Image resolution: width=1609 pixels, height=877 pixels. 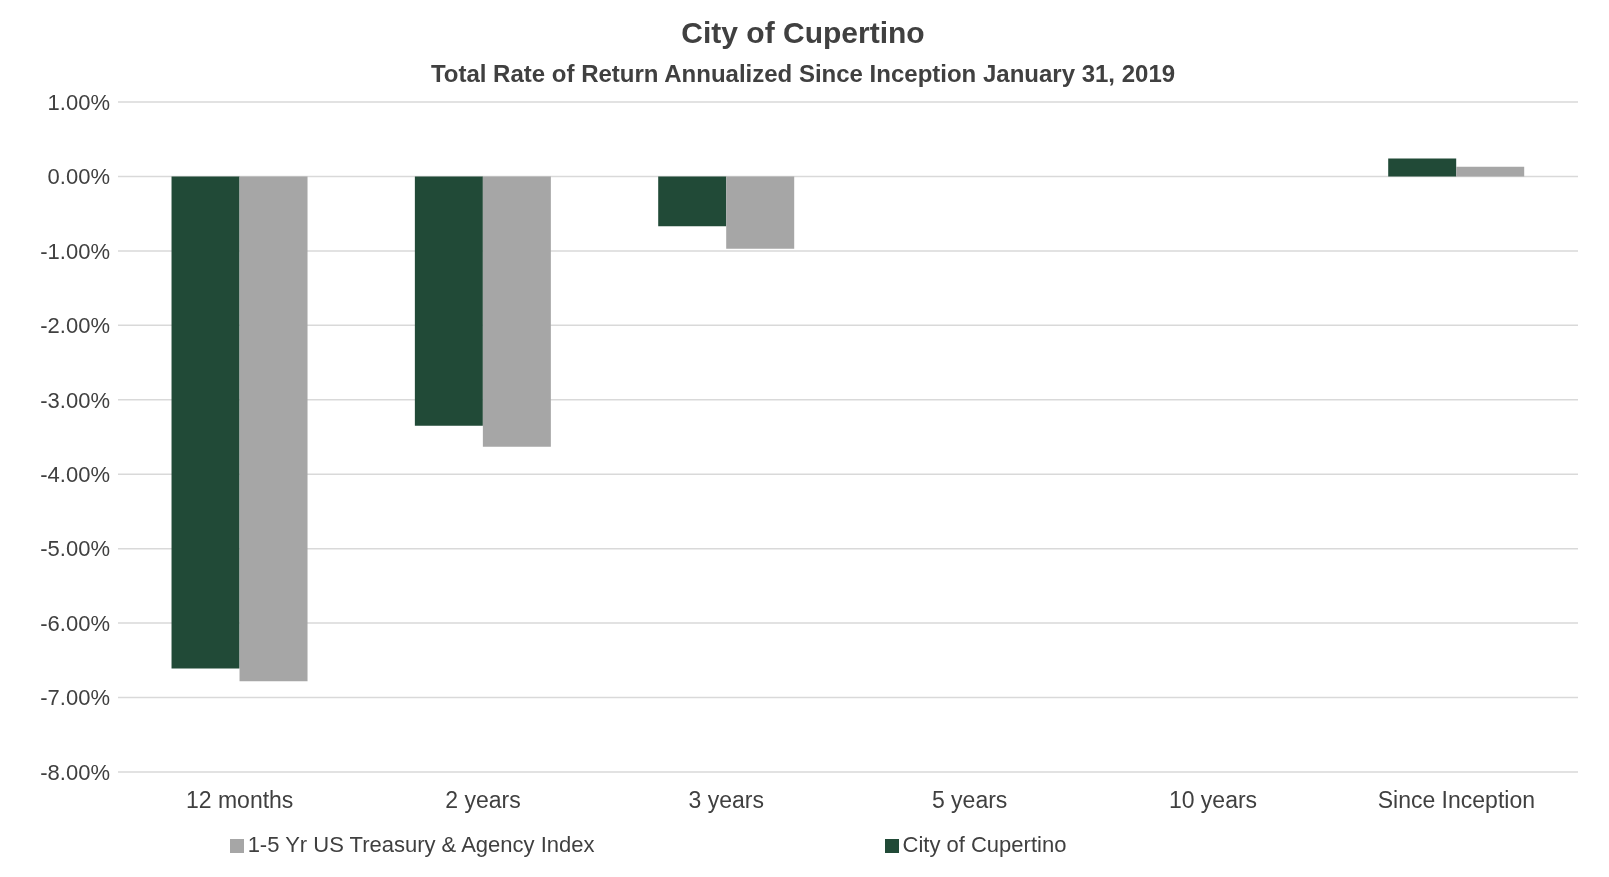 What do you see at coordinates (803, 32) in the screenshot?
I see `chart-title: City of Cupertino` at bounding box center [803, 32].